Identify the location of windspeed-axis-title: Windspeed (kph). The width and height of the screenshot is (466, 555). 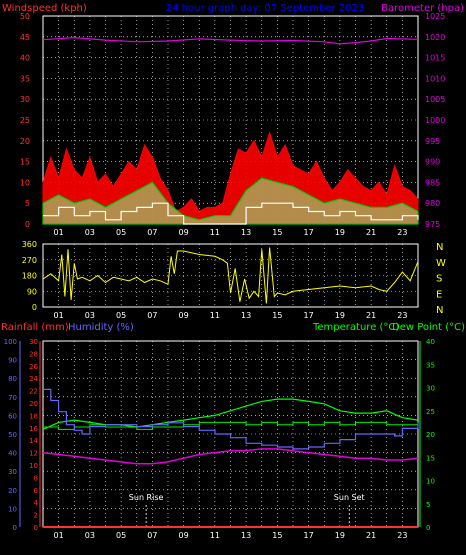
(44, 8).